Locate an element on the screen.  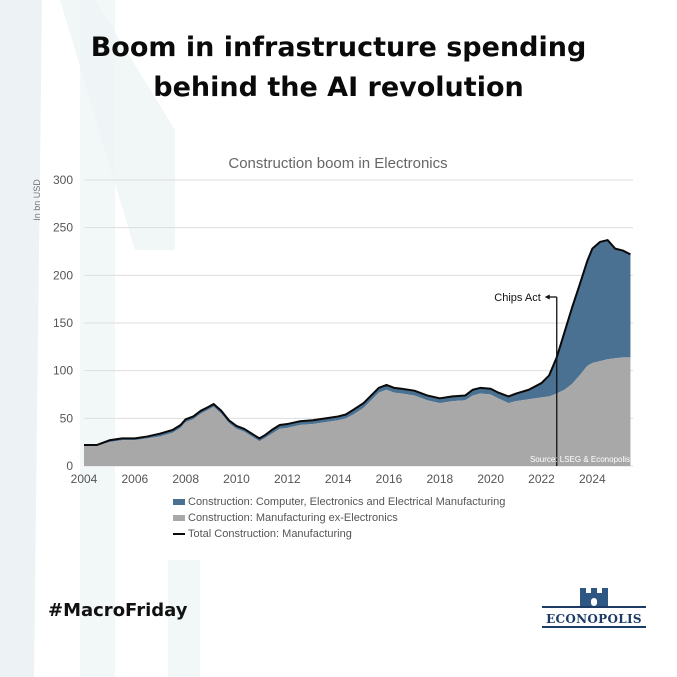
y-tick-label: 50 is located at coordinates (67, 418).